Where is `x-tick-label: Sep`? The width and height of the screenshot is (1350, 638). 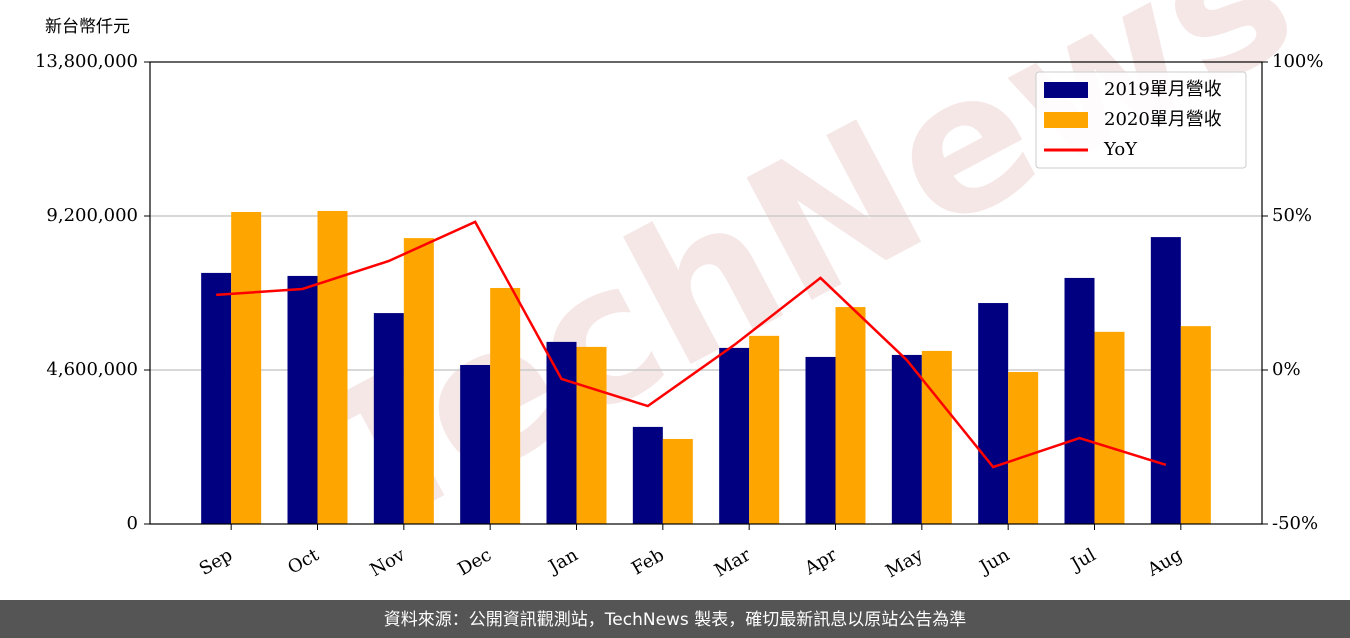 x-tick-label: Sep is located at coordinates (216, 561).